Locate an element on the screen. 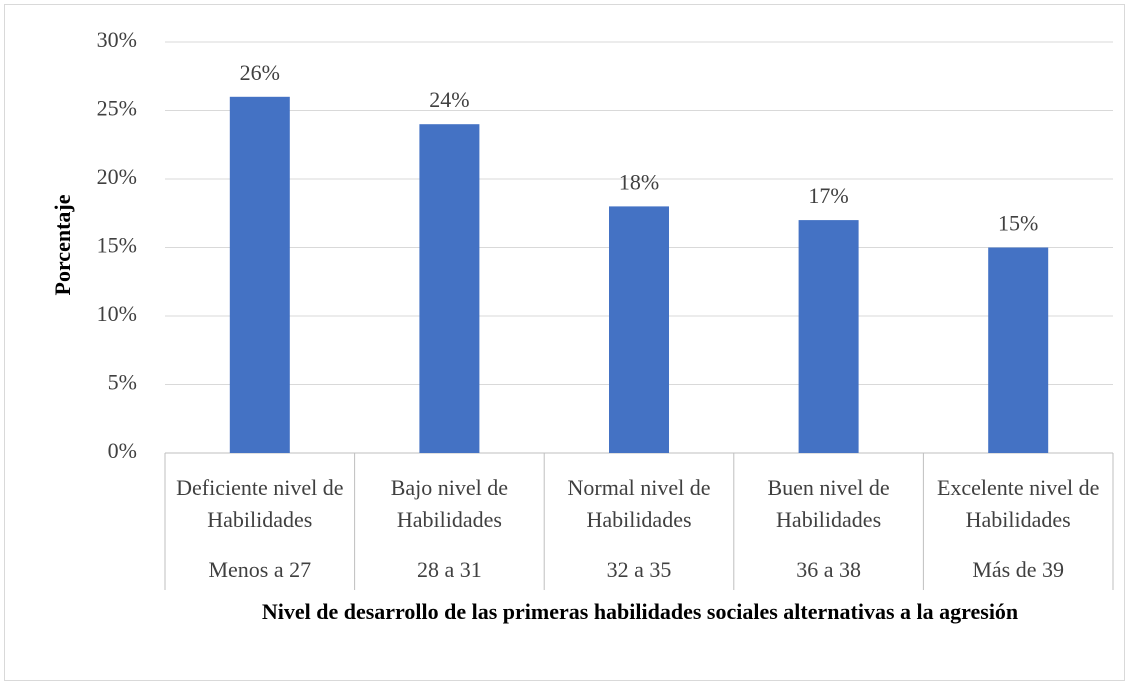 The height and width of the screenshot is (686, 1130). y-axis-title: Porcentaje is located at coordinates (62, 244).